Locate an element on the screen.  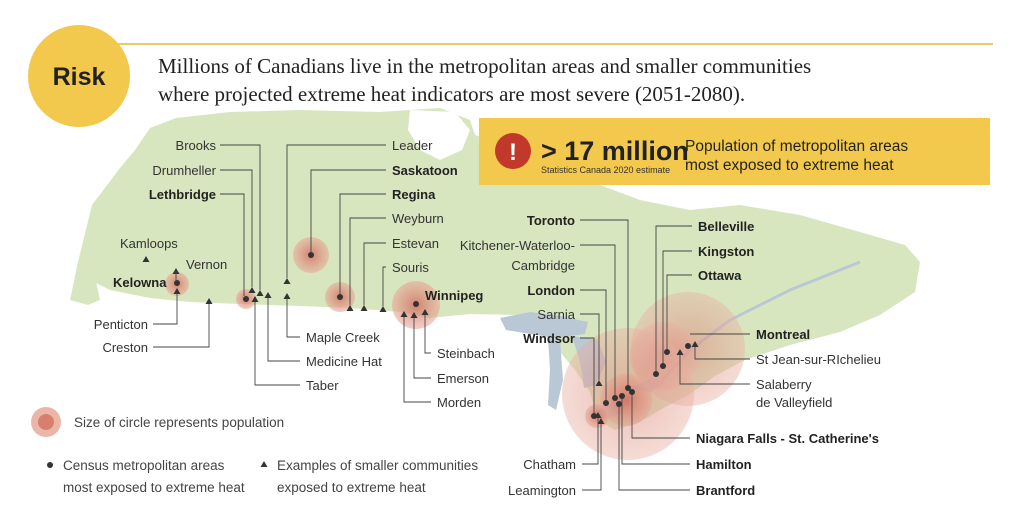
label-steinbach: Steinbach is located at coordinates (466, 353).